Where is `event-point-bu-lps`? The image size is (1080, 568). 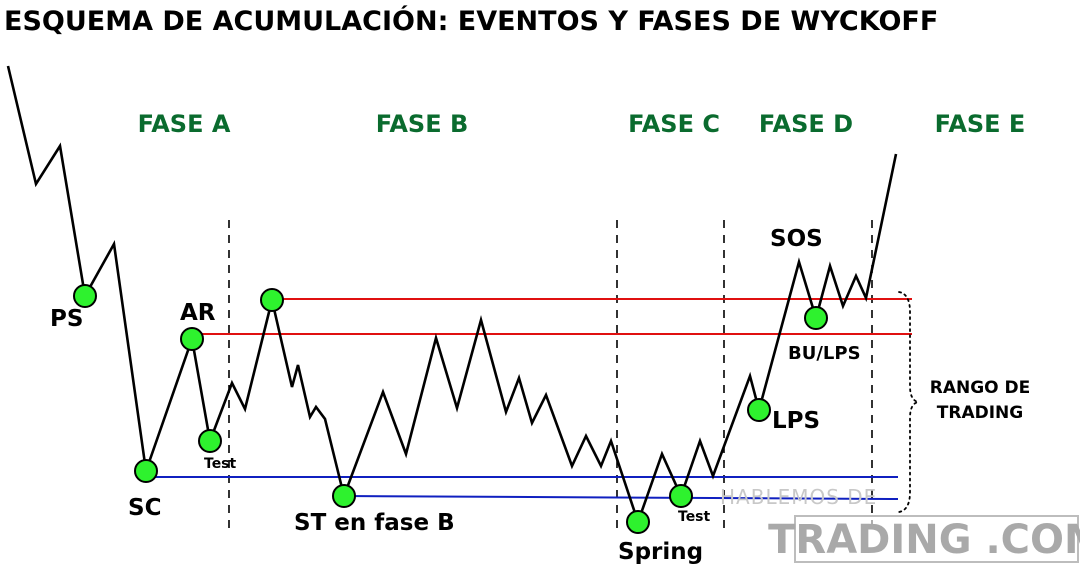
event-point-bu-lps is located at coordinates (816, 318).